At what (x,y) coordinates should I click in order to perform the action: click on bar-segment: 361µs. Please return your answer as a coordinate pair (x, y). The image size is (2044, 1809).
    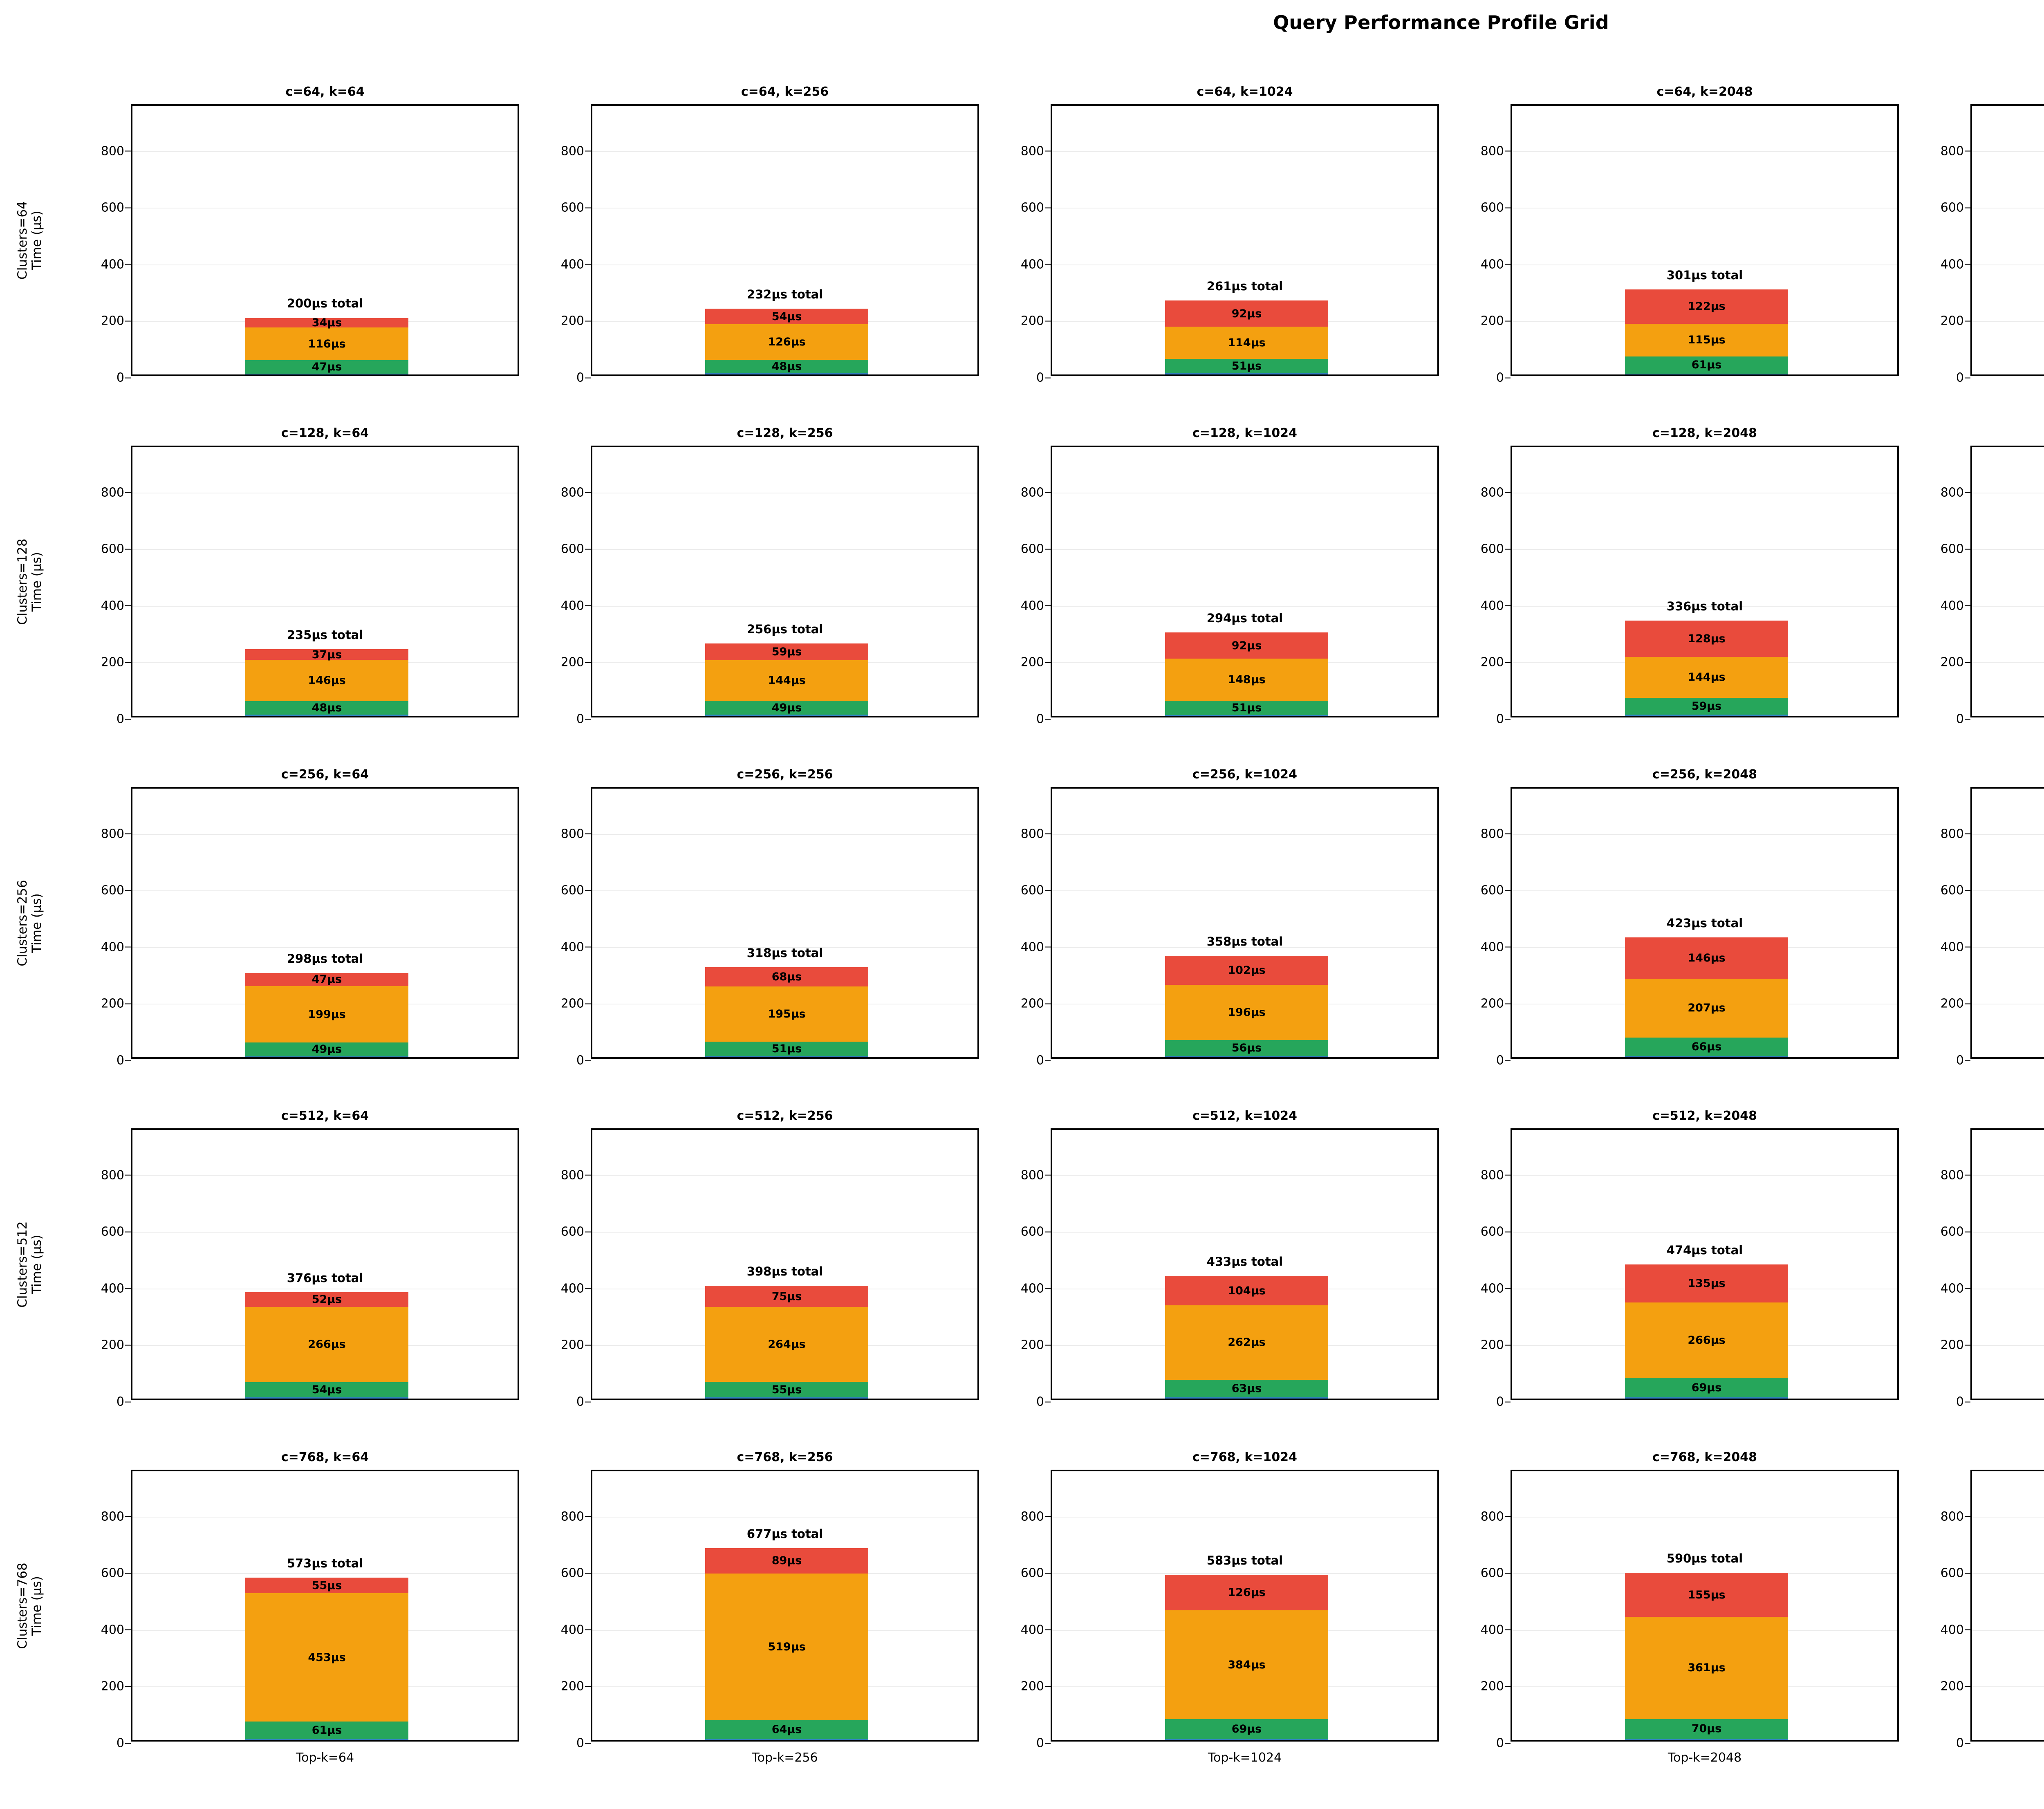
    Looking at the image, I should click on (1707, 1667).